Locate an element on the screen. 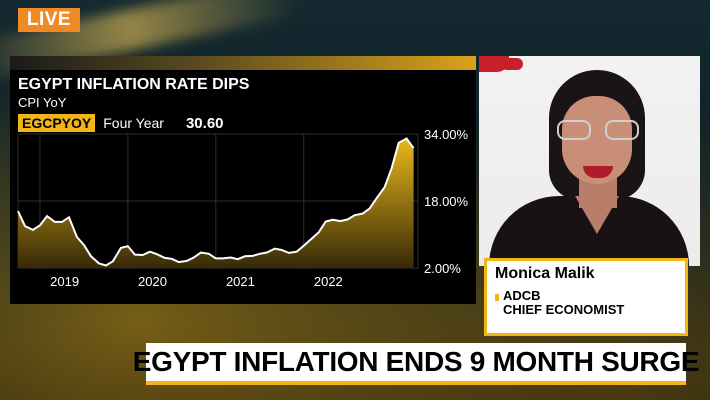 The width and height of the screenshot is (710, 400). chart-title: EGYPT INFLATION RATE DIPS is located at coordinates (134, 84).